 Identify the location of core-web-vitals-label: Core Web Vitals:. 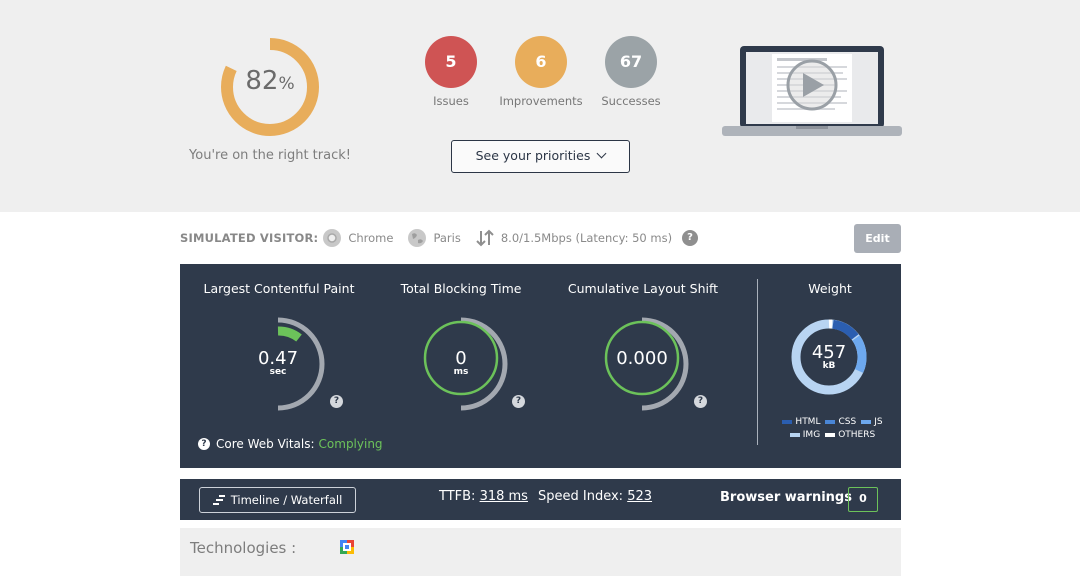
(265, 444).